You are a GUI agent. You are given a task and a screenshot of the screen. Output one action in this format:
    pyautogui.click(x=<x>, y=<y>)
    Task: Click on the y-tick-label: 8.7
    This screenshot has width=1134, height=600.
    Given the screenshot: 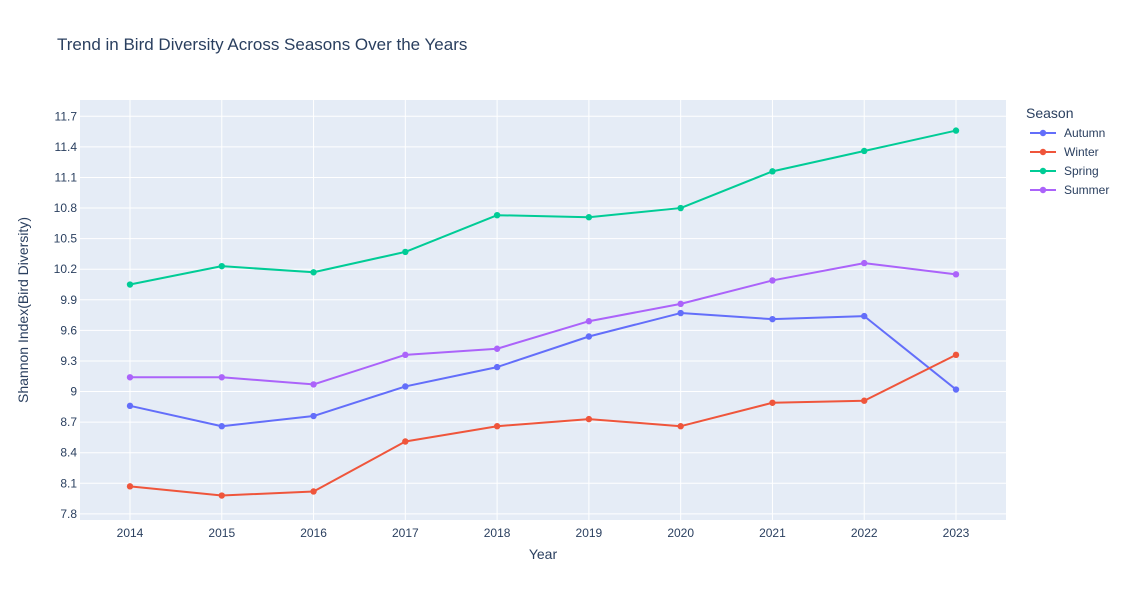 What is the action you would take?
    pyautogui.click(x=68, y=422)
    